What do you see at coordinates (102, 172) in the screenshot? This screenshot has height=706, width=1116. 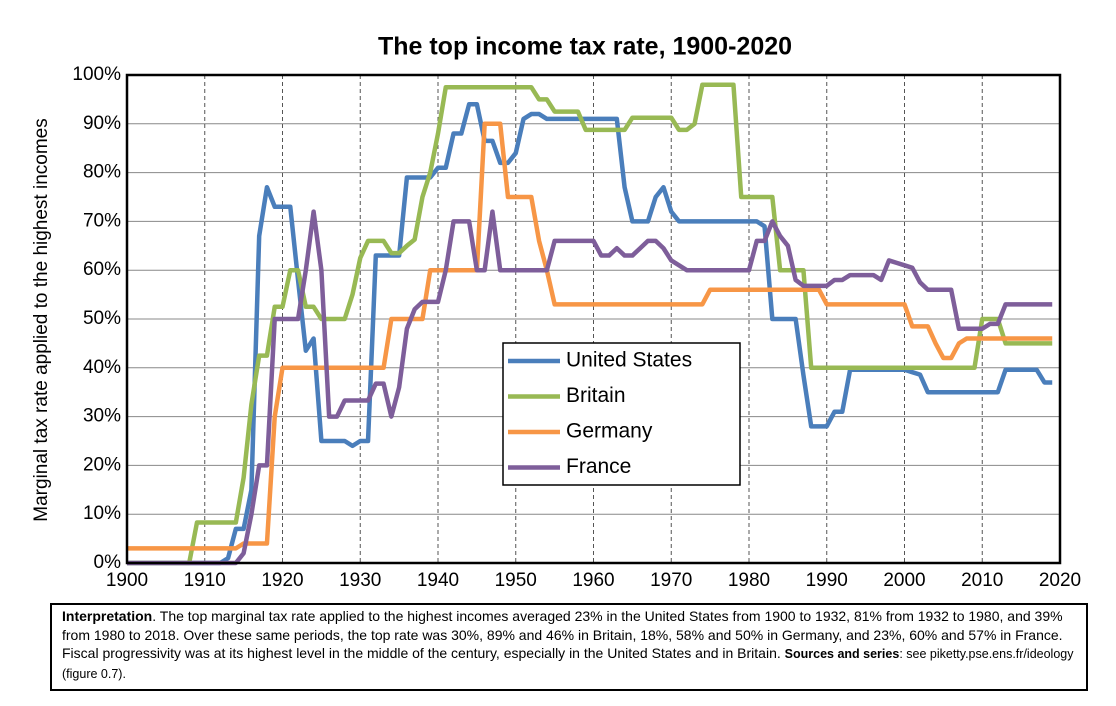 I see `y-tick-label: 80%` at bounding box center [102, 172].